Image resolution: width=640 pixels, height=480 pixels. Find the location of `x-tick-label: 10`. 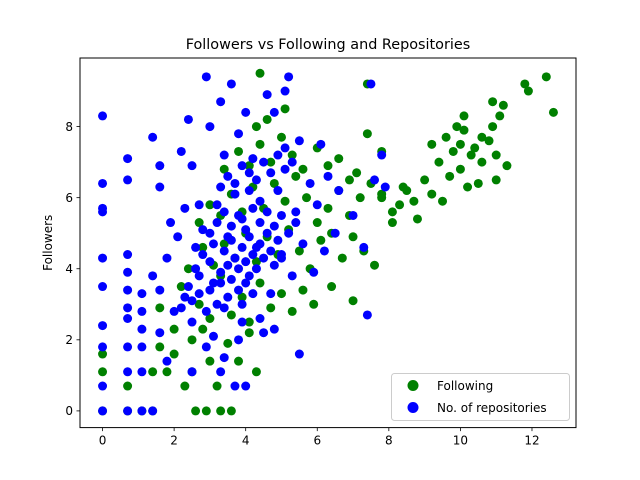

x-tick-label: 10 is located at coordinates (460, 441).